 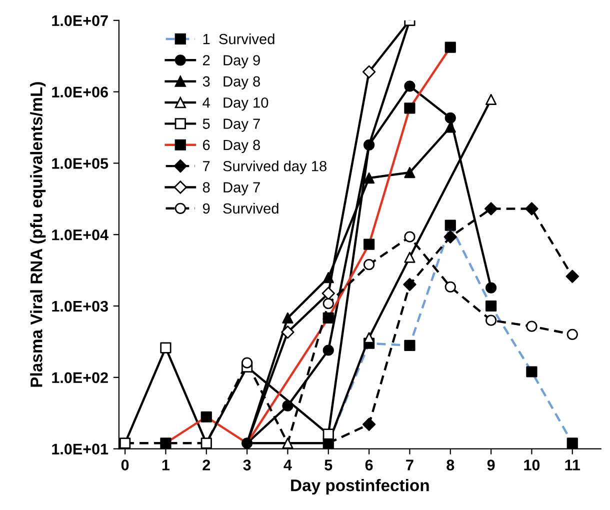 What do you see at coordinates (80, 378) in the screenshot?
I see `y-tick-label: 1.0E+02` at bounding box center [80, 378].